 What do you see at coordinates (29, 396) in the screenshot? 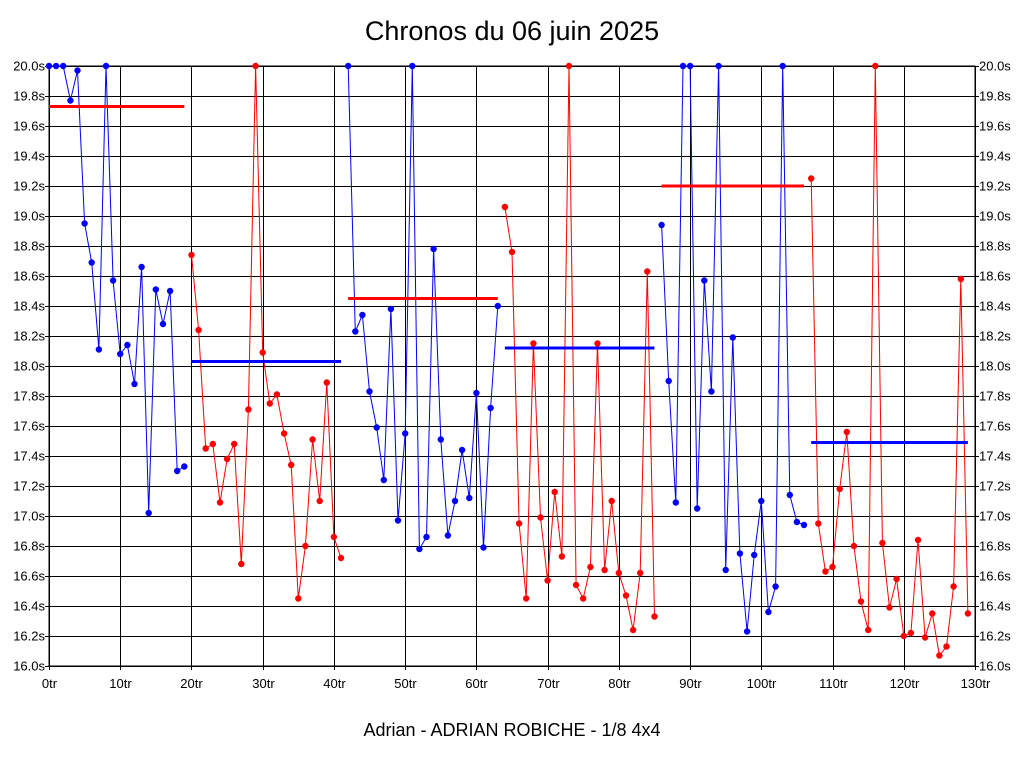
I see `y-tick-label: 17.8s` at bounding box center [29, 396].